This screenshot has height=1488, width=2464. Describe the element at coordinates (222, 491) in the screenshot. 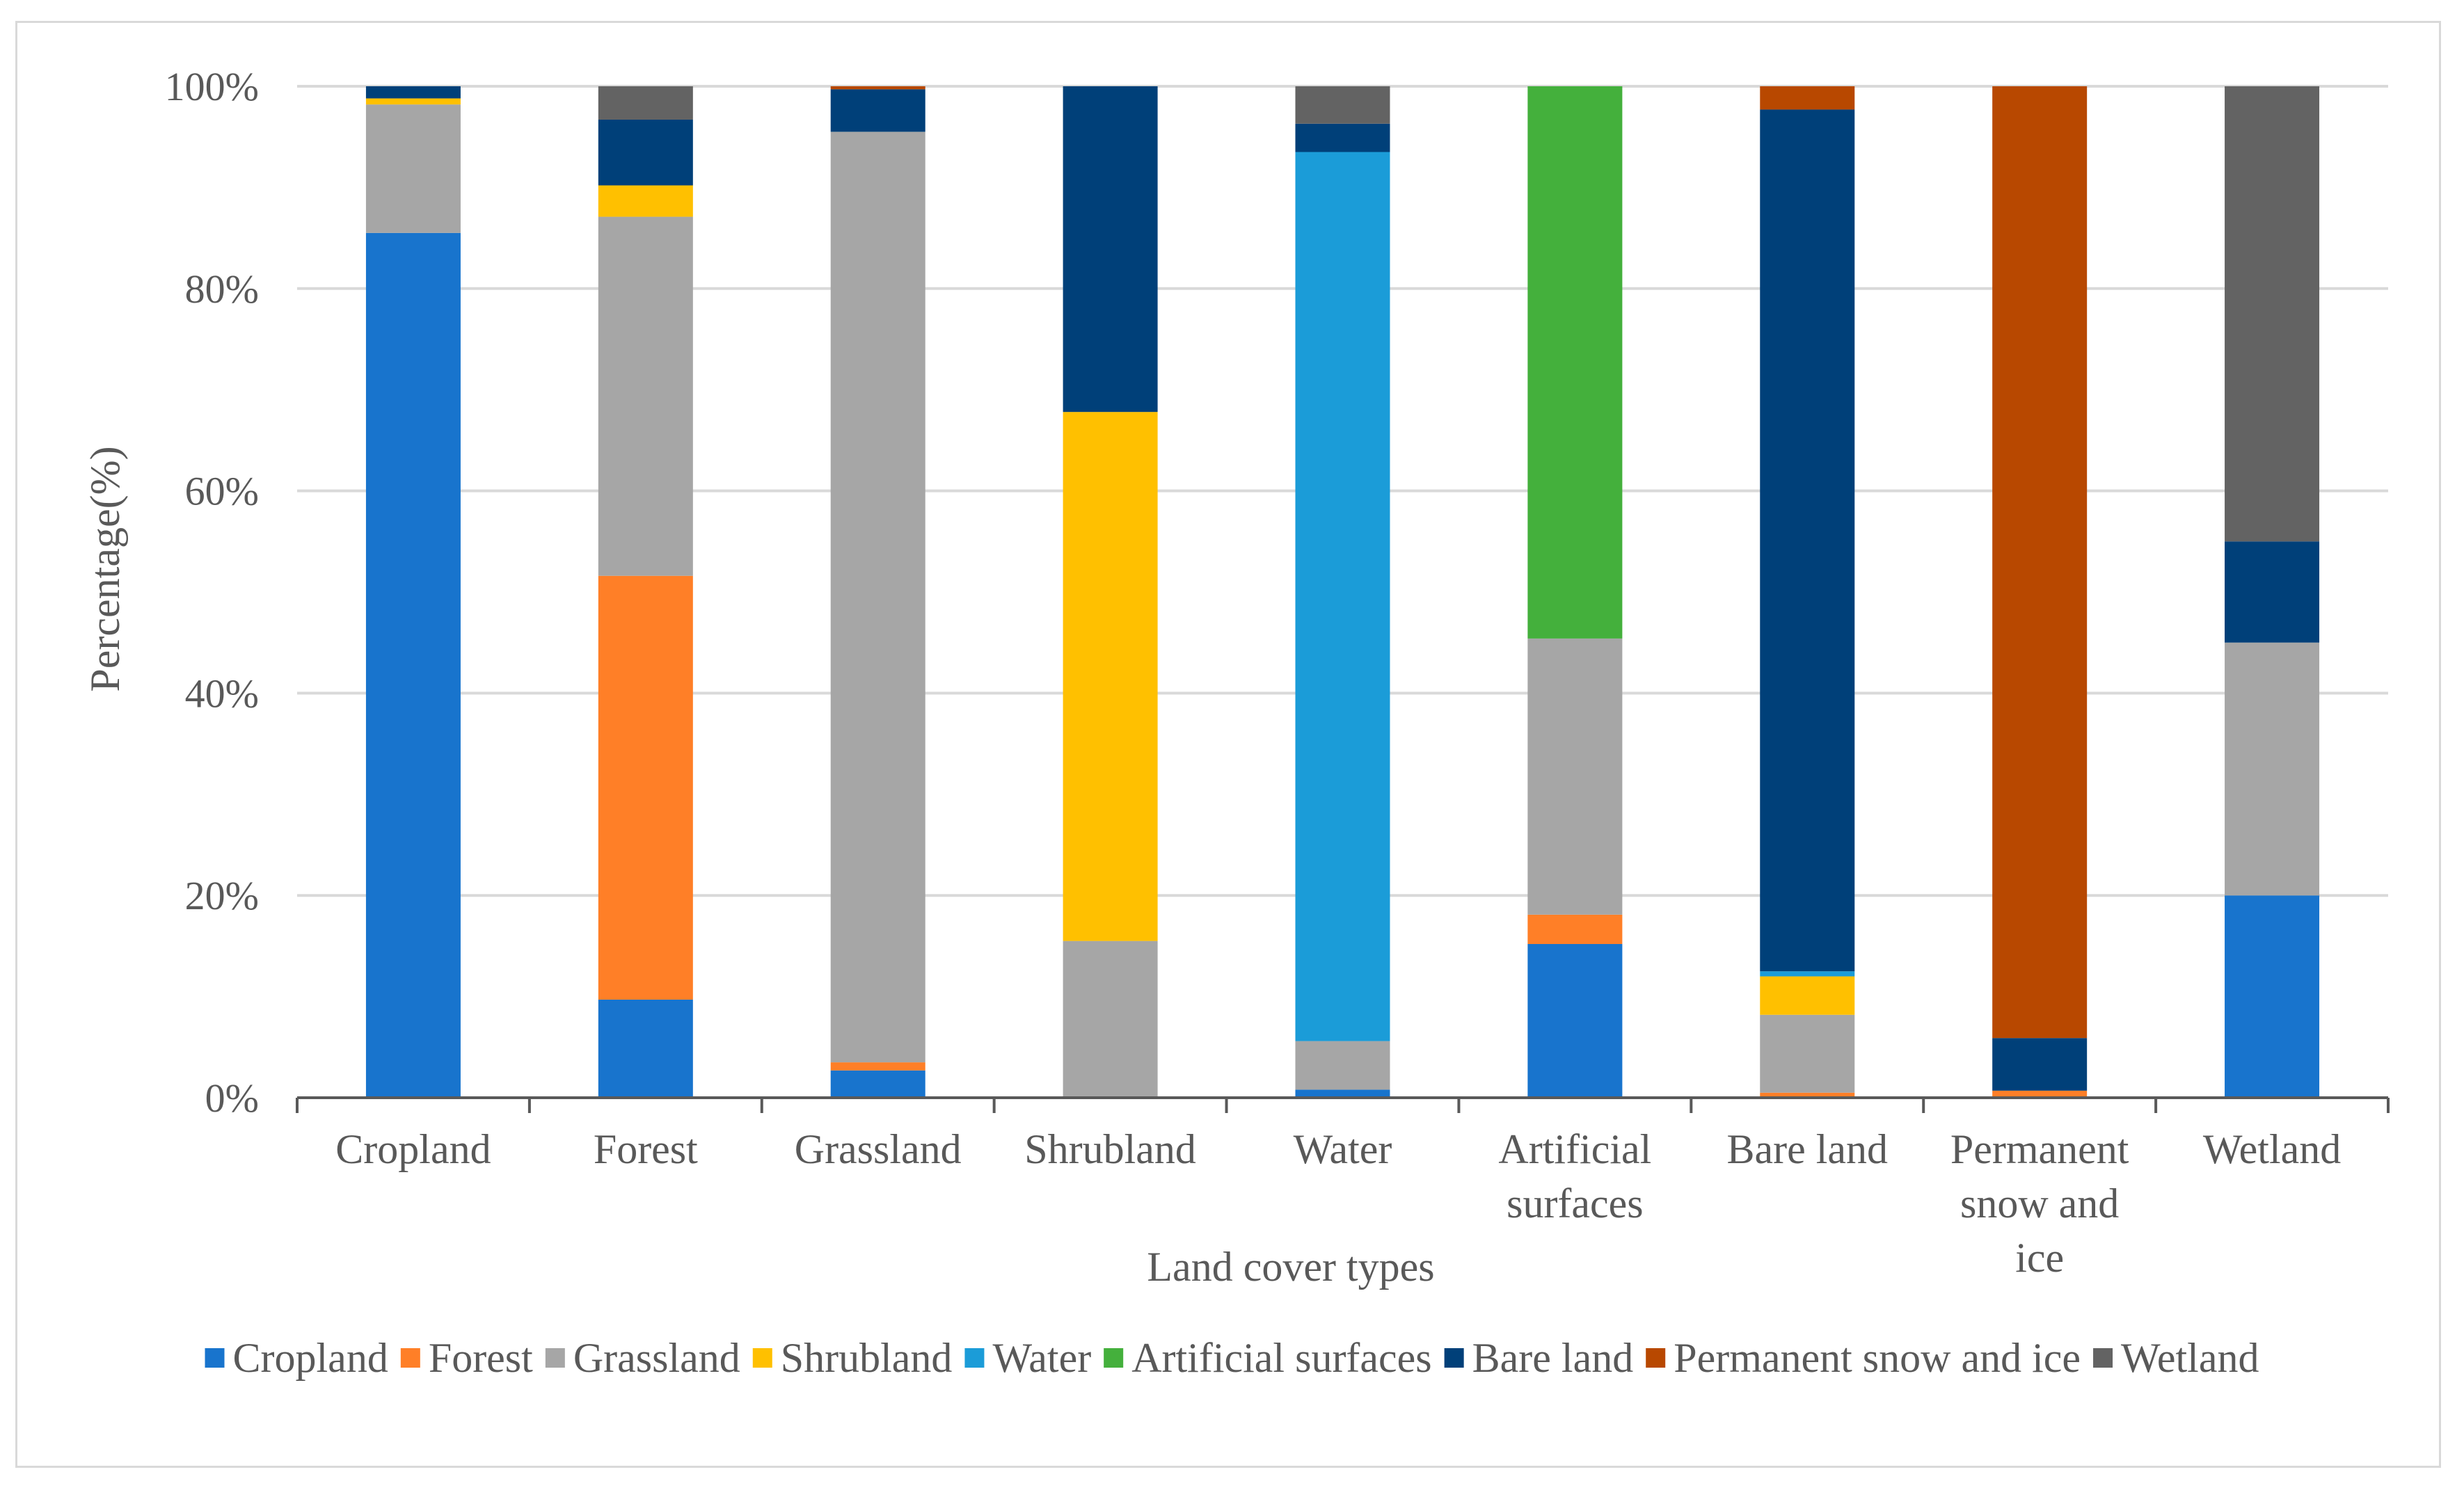

I see `y-tick-label: 60%` at that location.